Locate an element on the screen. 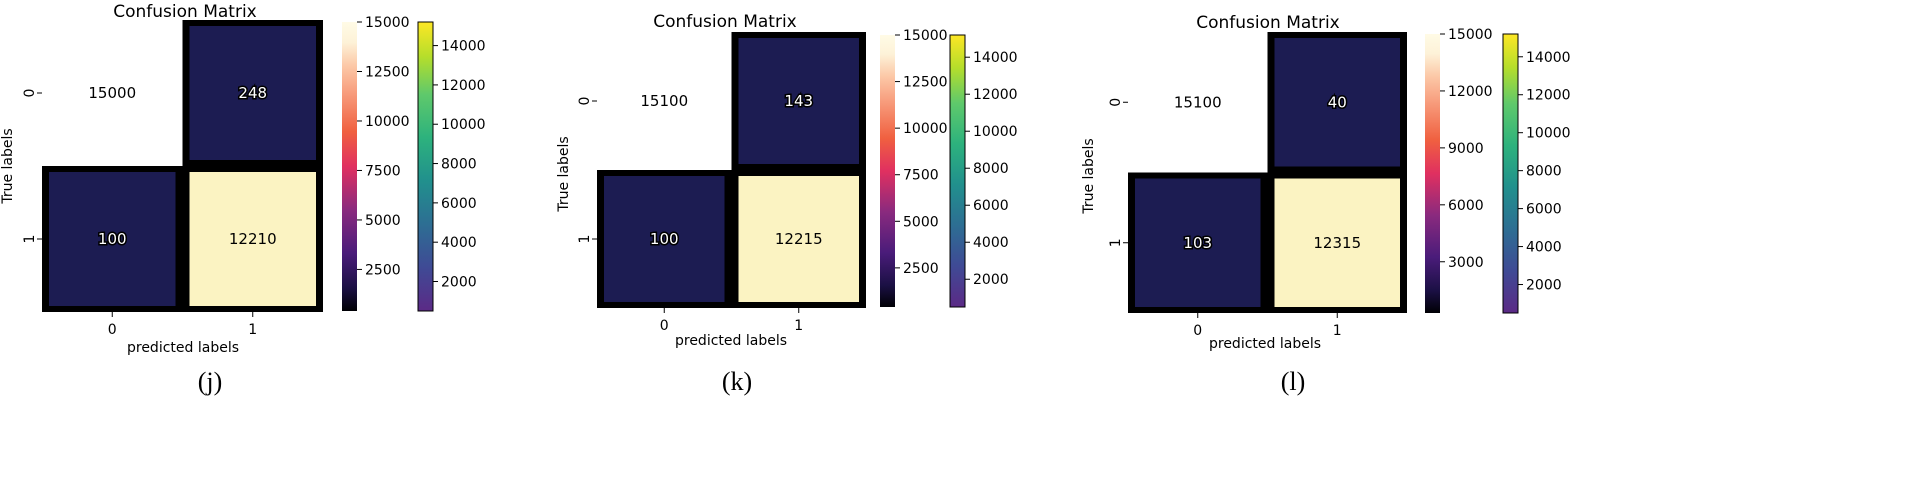  cell-value-label: 103 is located at coordinates (1197, 243).